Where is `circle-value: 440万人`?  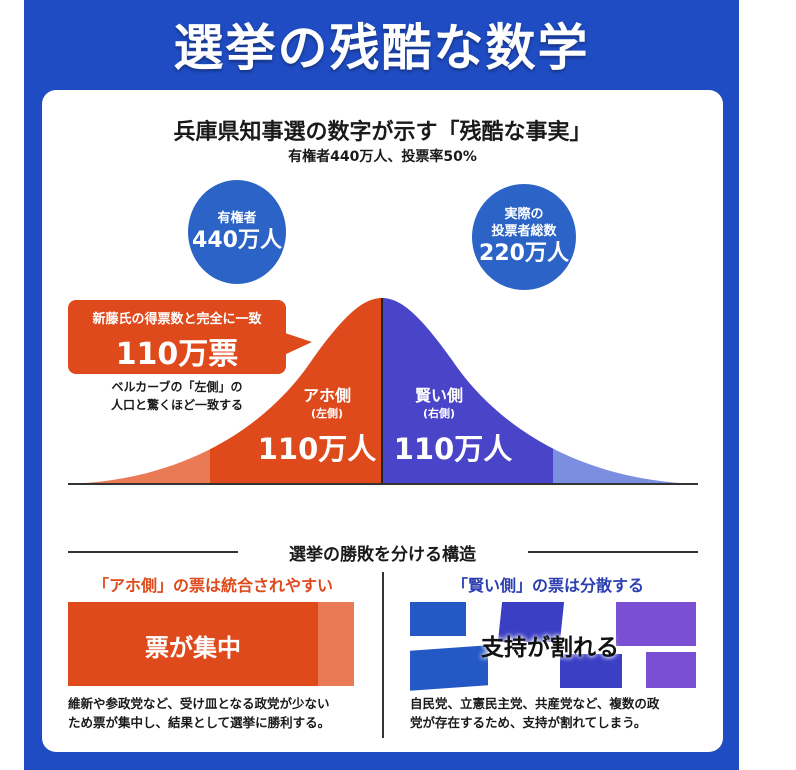 circle-value: 440万人 is located at coordinates (237, 240).